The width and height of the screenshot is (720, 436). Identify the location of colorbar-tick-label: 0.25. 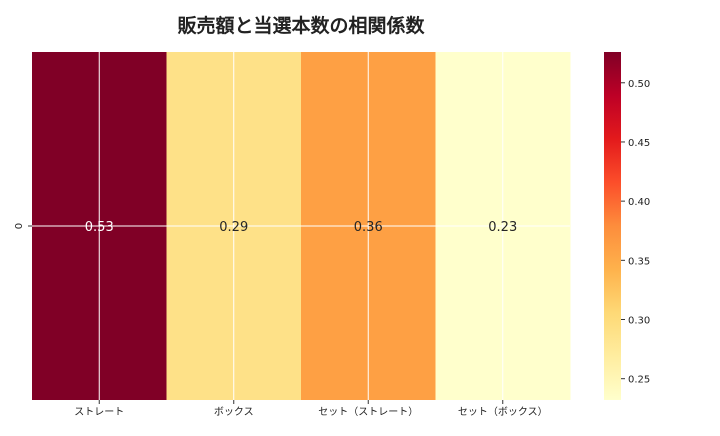
(639, 380).